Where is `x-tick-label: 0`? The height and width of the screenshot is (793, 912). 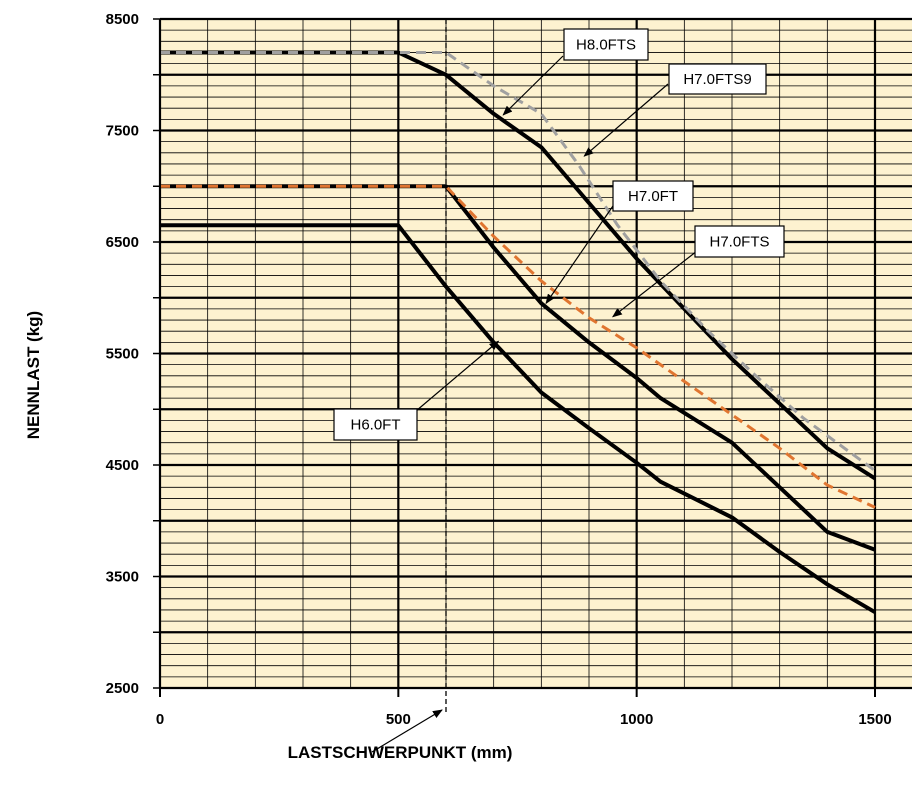
x-tick-label: 0 is located at coordinates (160, 719).